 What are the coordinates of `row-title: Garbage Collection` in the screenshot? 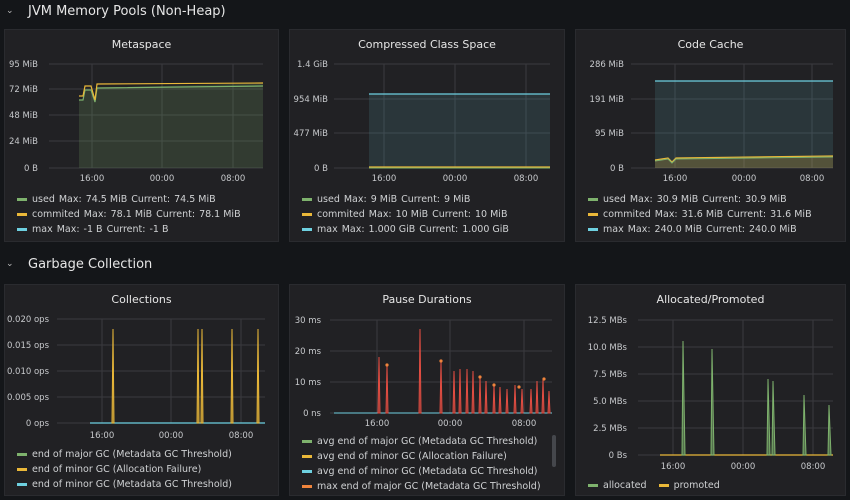 It's located at (90, 264).